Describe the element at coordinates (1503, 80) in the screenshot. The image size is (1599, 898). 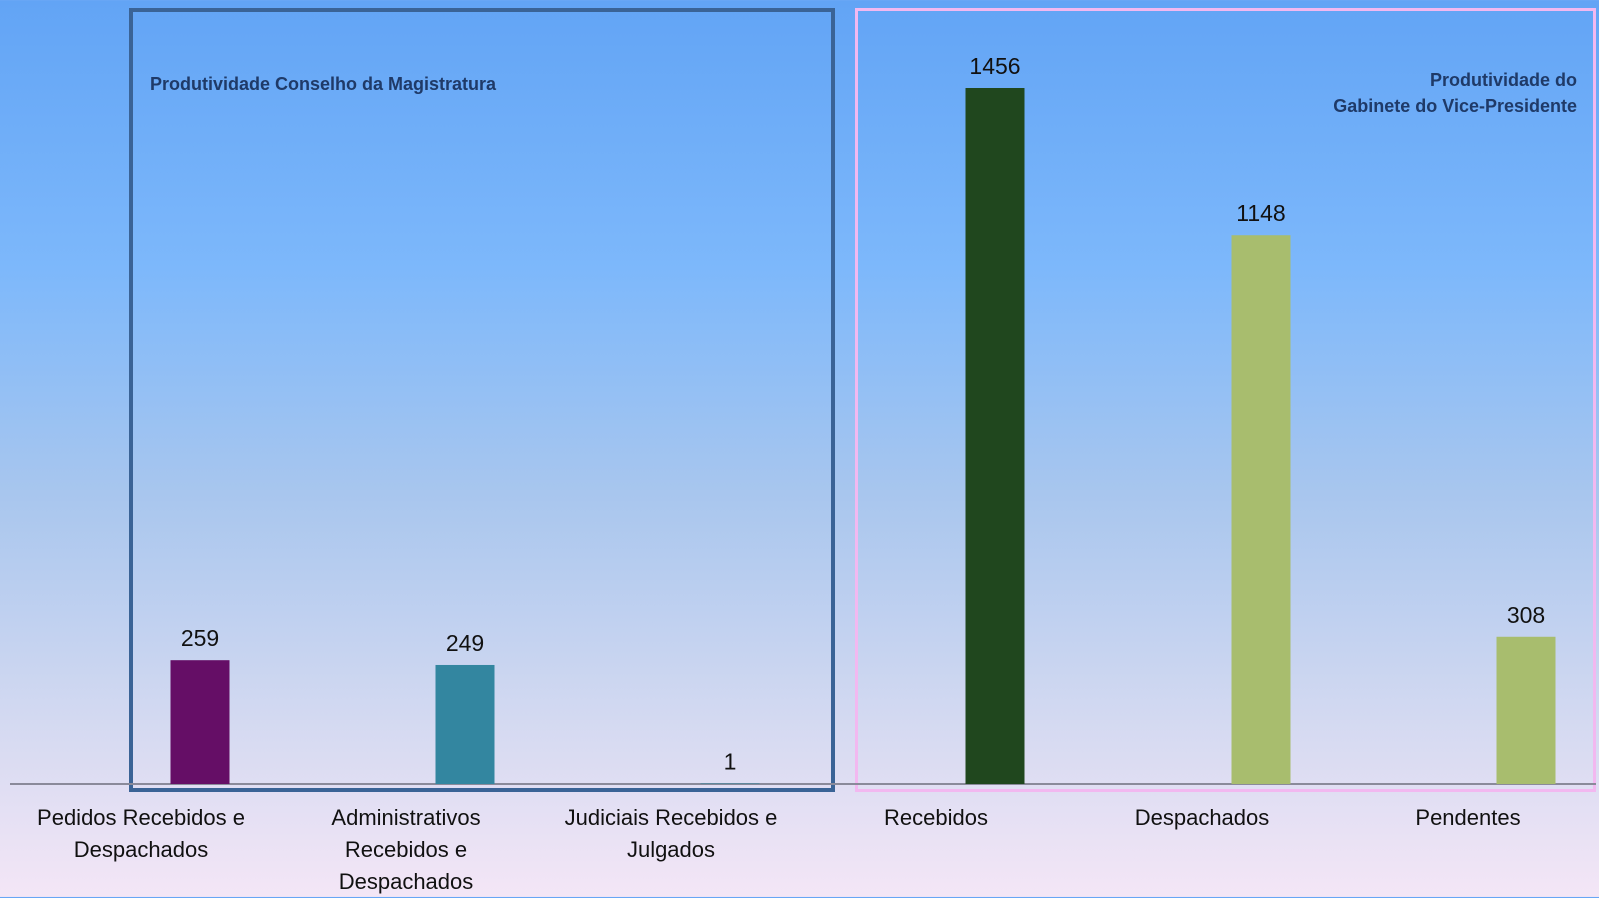
I see `gabinete-title-line-1: Produtividade do` at that location.